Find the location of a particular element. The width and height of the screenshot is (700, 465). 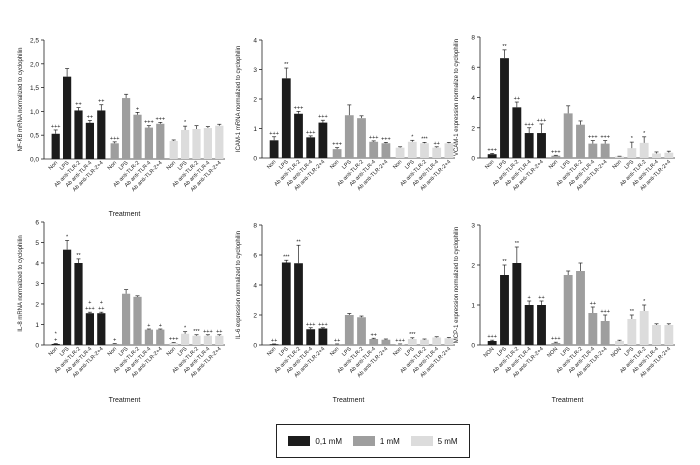

y-tick-label: 6 is located at coordinates (255, 256).